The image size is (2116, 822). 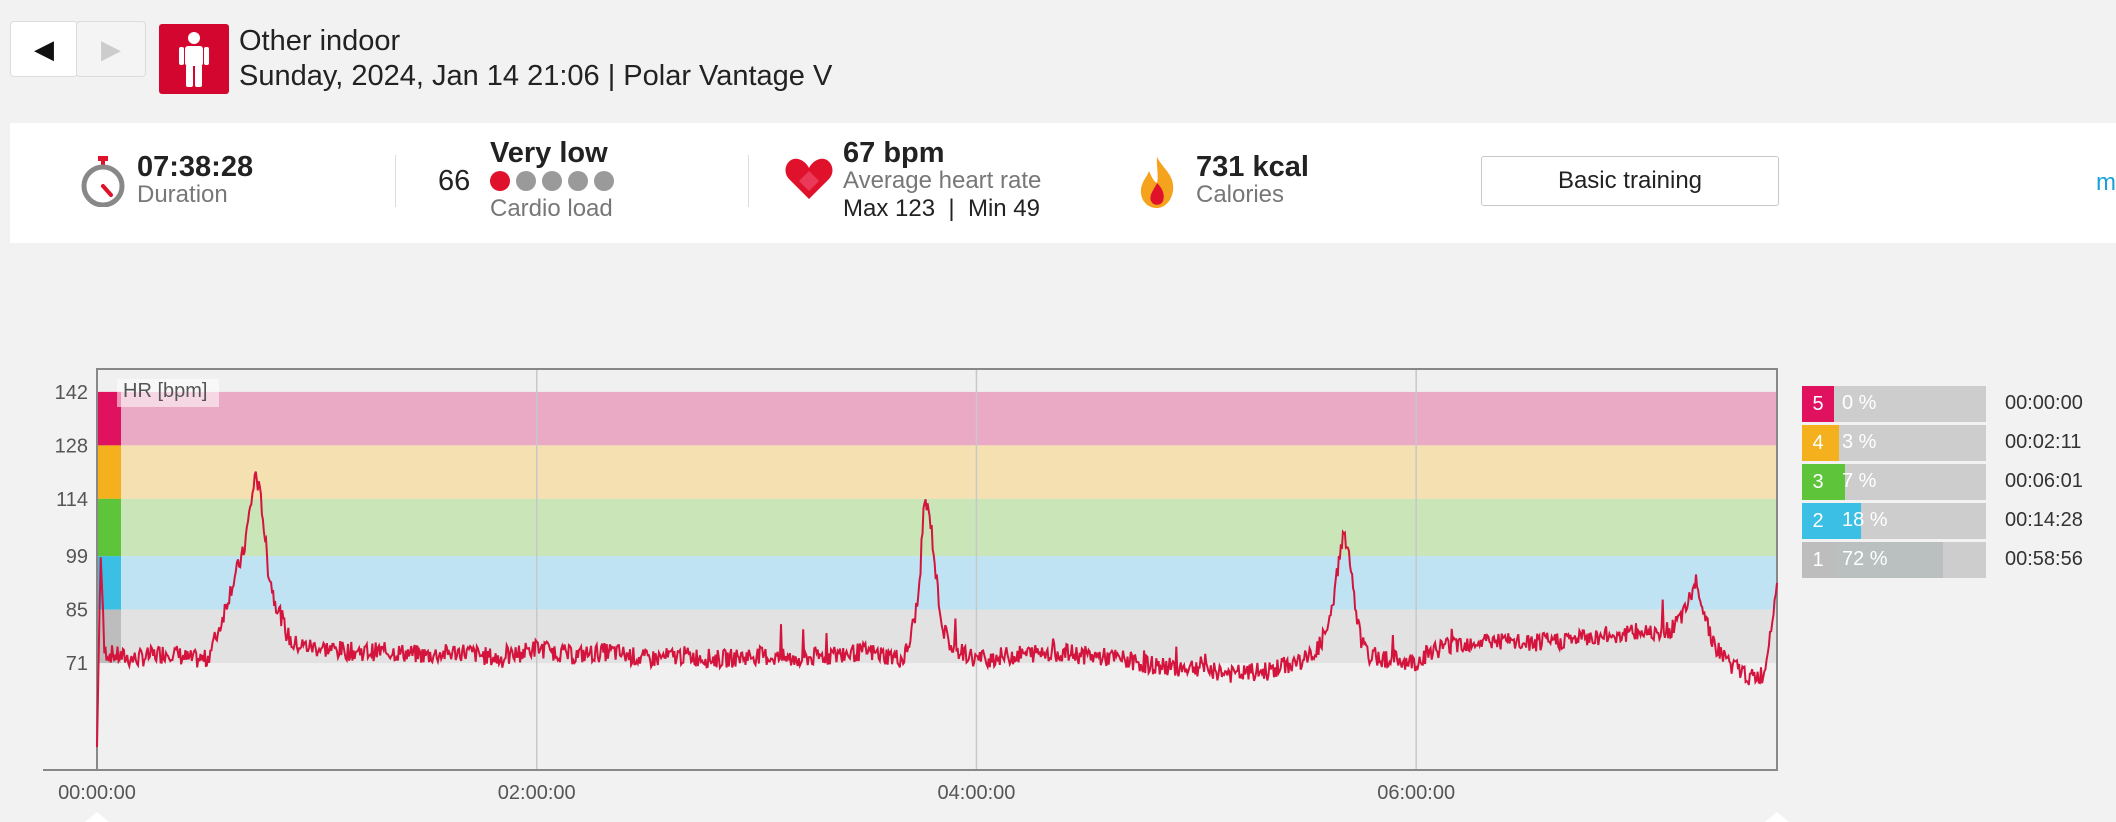 What do you see at coordinates (77, 664) in the screenshot?
I see `y-tick-label: 71` at bounding box center [77, 664].